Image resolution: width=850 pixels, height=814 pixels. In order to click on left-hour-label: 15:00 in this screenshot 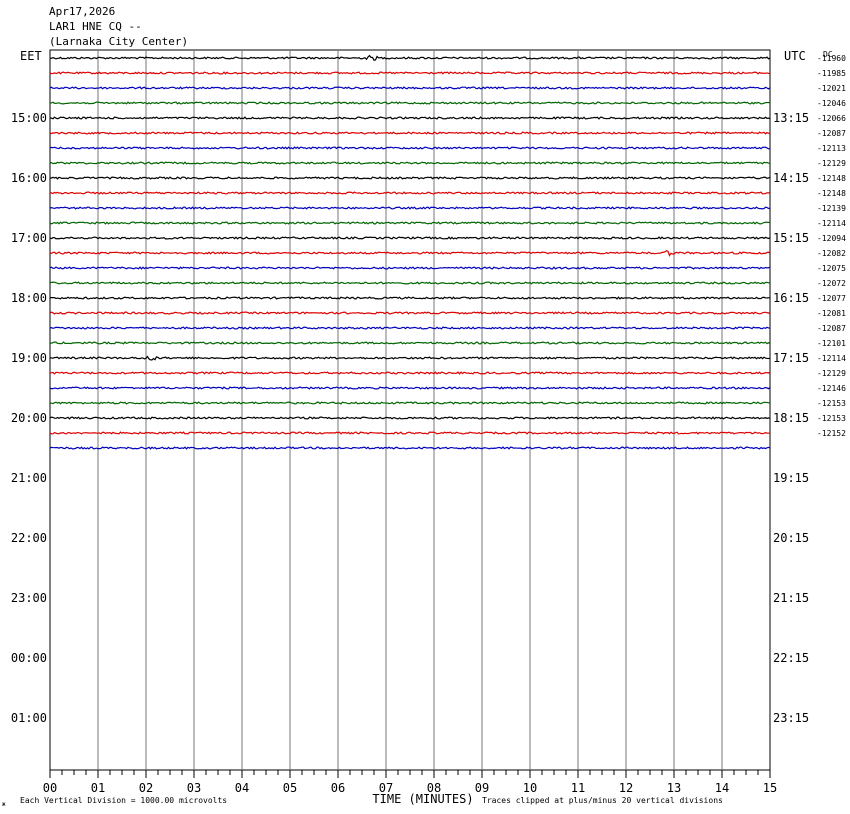, I will do `click(29, 118)`.